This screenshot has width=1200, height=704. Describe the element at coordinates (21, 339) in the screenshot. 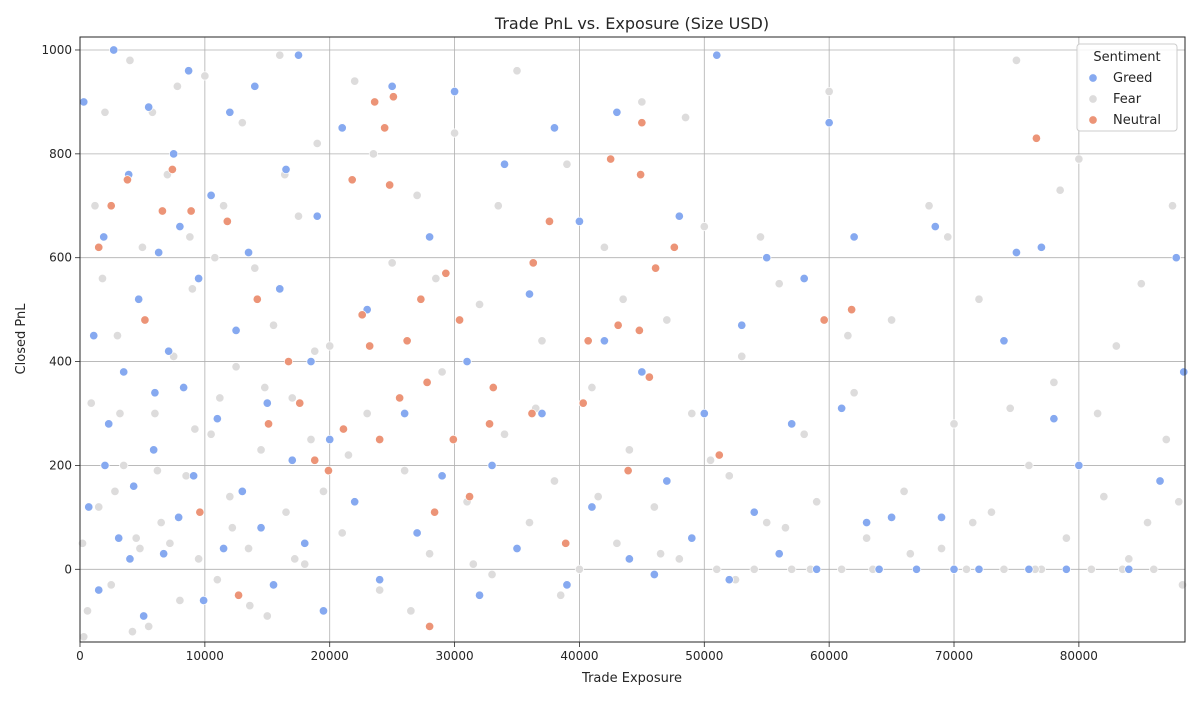

I see `y-axis-label: Closed PnL` at that location.